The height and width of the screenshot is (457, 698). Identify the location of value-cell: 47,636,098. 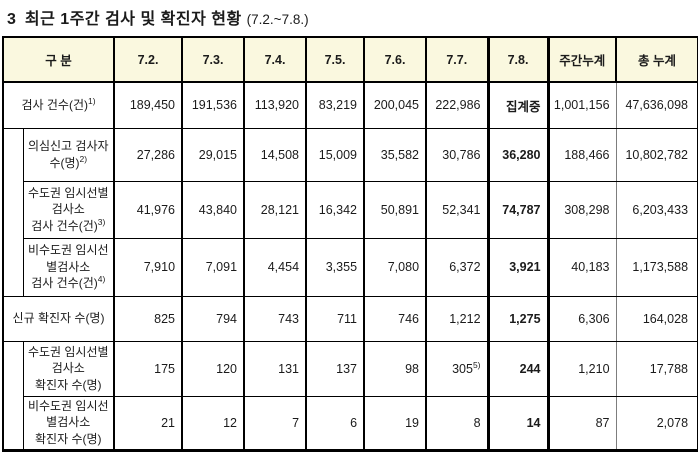
(656, 105).